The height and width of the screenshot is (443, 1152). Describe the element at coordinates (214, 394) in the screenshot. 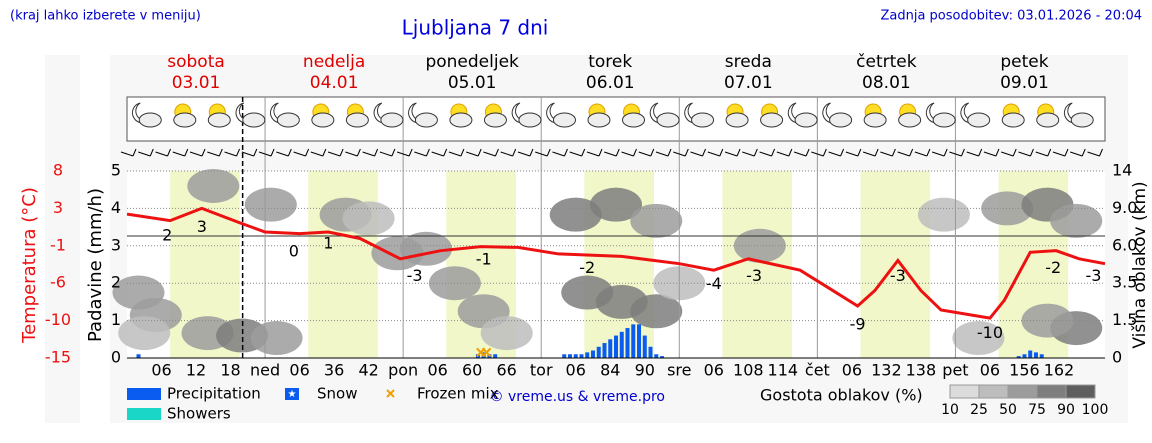

I see `legend-label: Precipitation` at that location.